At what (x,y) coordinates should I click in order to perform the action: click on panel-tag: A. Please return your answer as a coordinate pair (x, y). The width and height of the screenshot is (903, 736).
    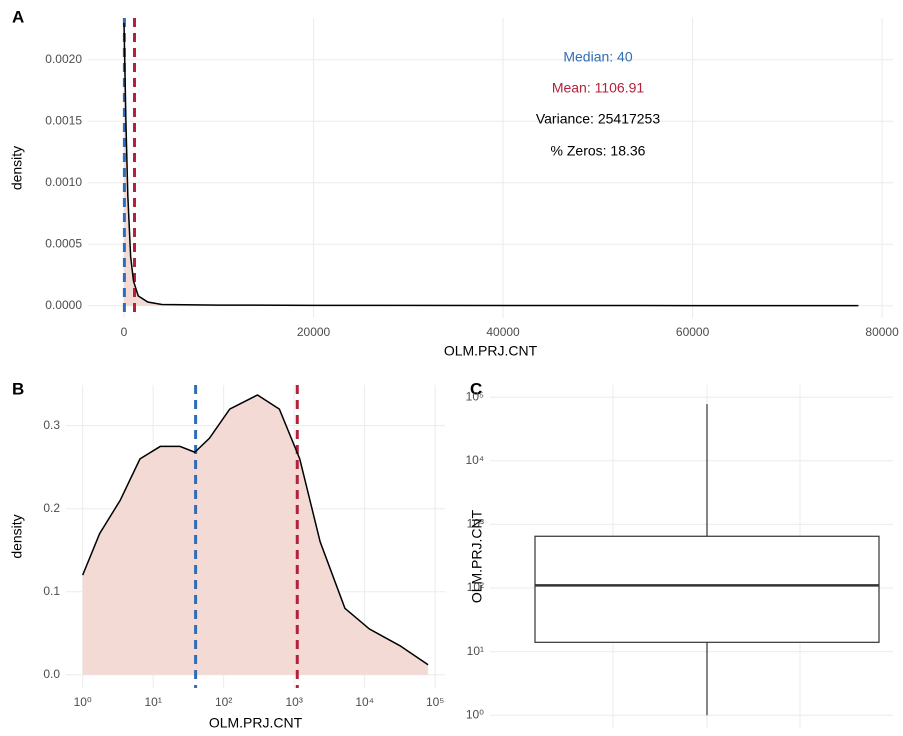
    Looking at the image, I should click on (18, 16).